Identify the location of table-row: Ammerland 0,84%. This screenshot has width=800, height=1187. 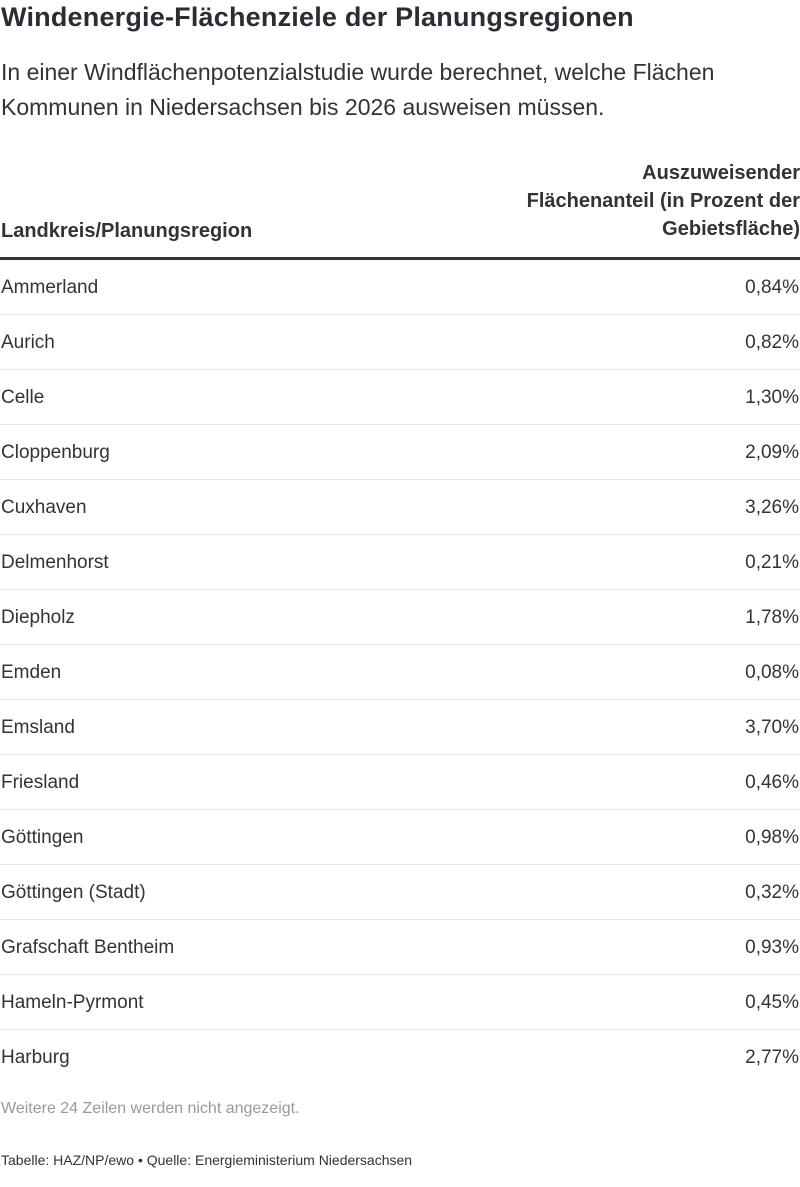
(400, 287).